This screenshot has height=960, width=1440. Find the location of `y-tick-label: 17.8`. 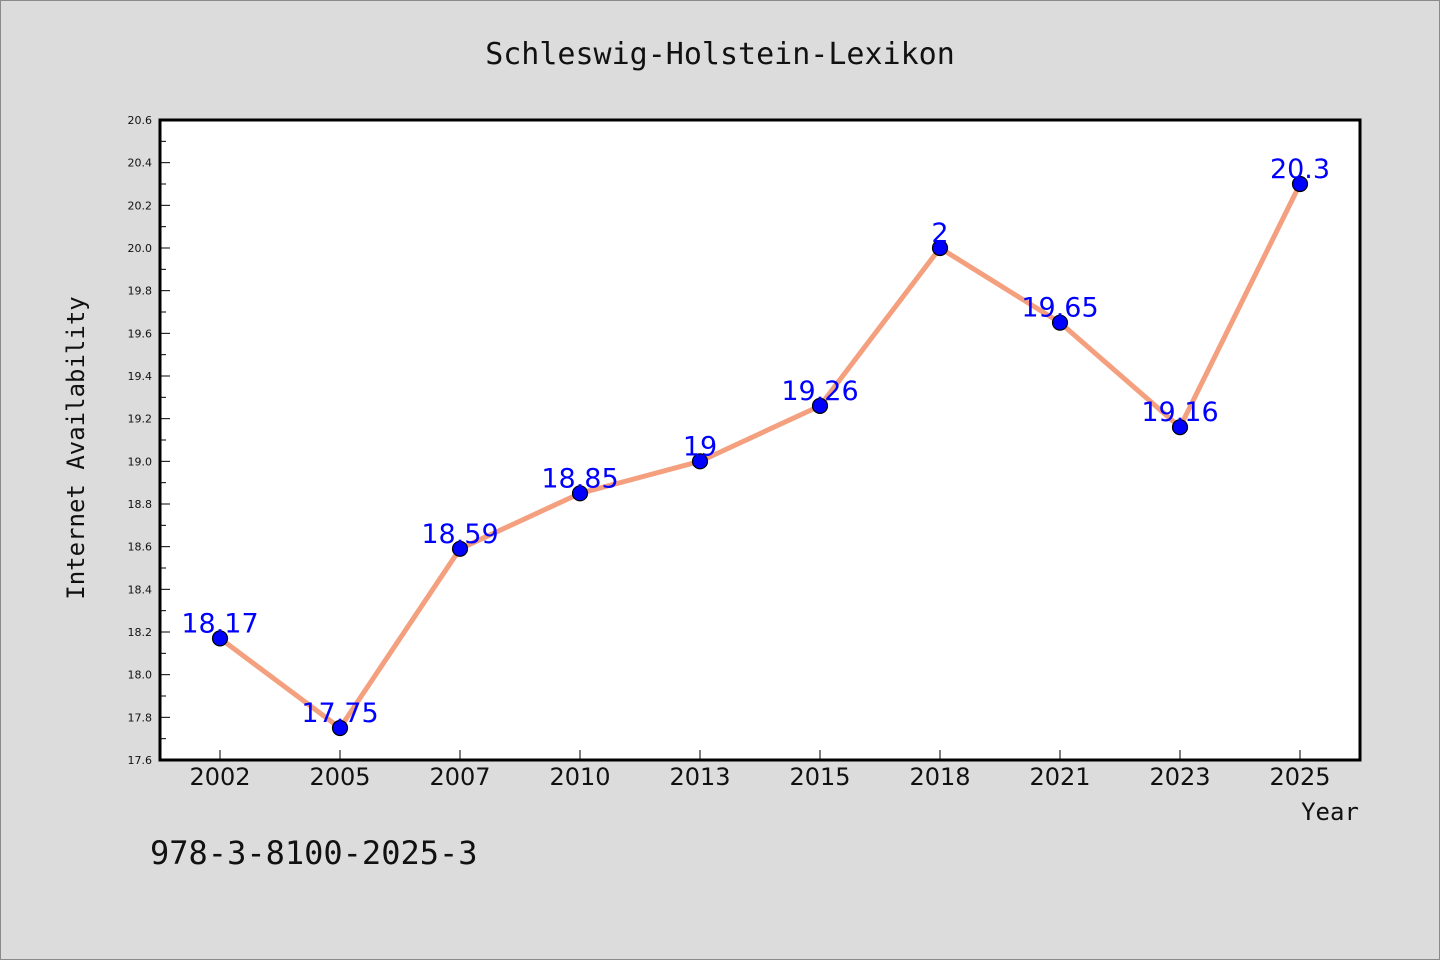

y-tick-label: 17.8 is located at coordinates (140, 717).